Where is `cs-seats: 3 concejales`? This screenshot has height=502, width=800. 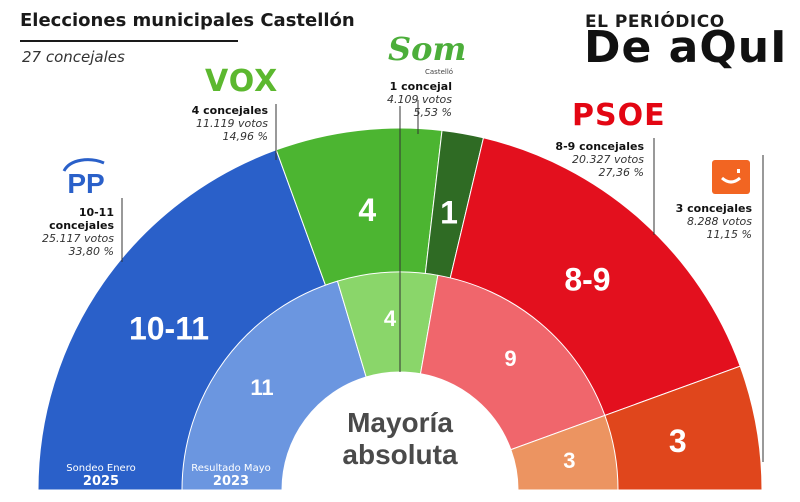 cs-seats: 3 concejales is located at coordinates (713, 208).